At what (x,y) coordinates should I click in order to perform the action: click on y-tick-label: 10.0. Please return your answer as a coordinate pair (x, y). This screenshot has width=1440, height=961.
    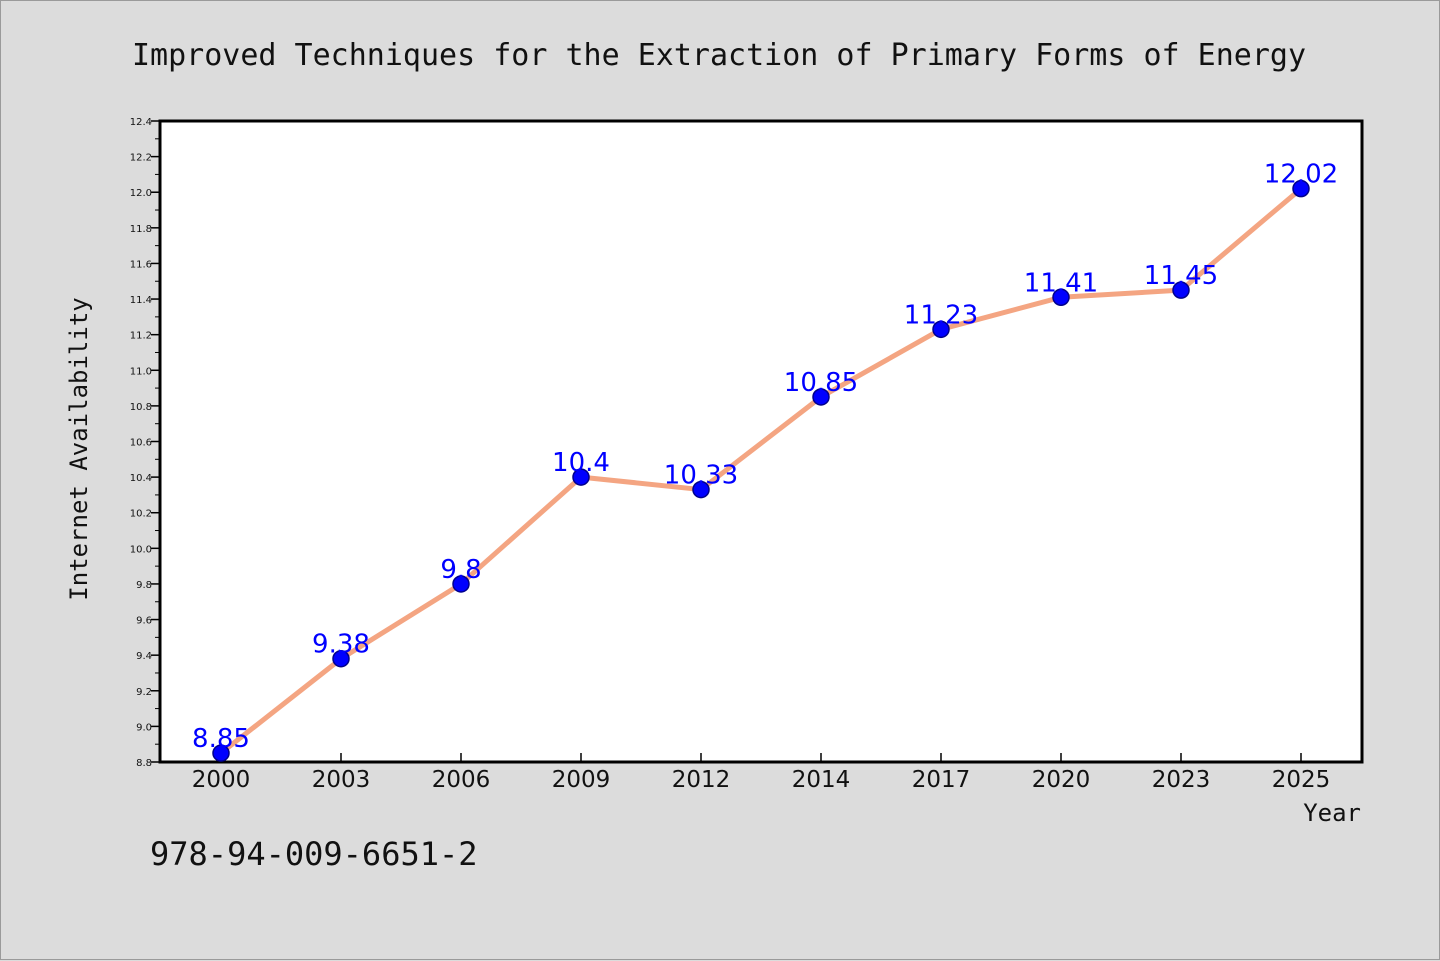
    Looking at the image, I should click on (141, 549).